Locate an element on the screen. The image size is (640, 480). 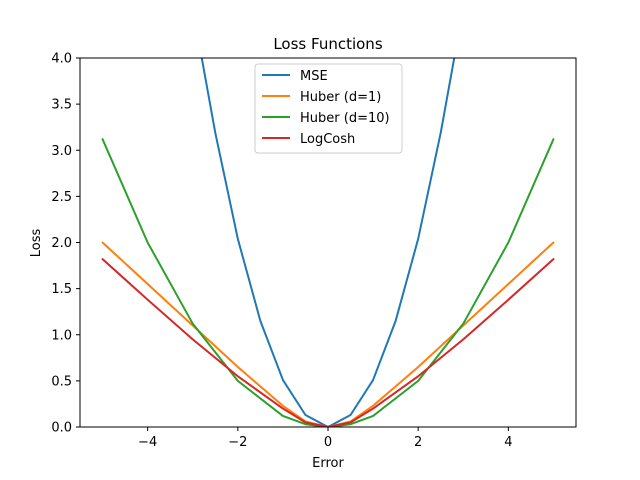
x-axis-label: Error is located at coordinates (328, 463).